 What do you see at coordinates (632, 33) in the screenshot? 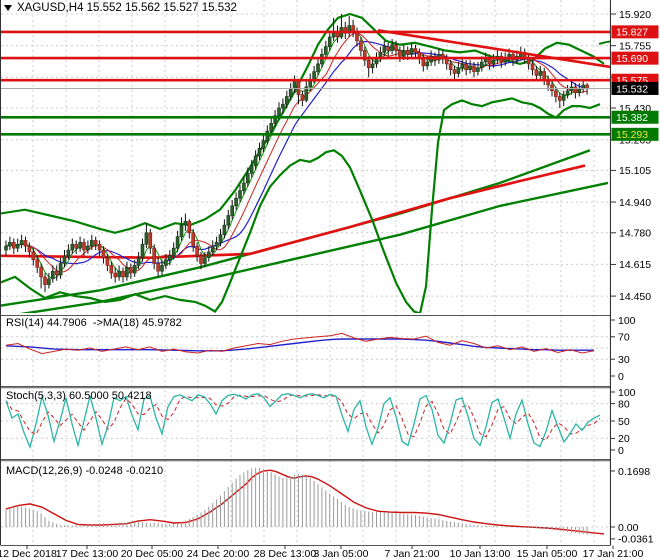
I see `svg-text: 15.827` at bounding box center [632, 33].